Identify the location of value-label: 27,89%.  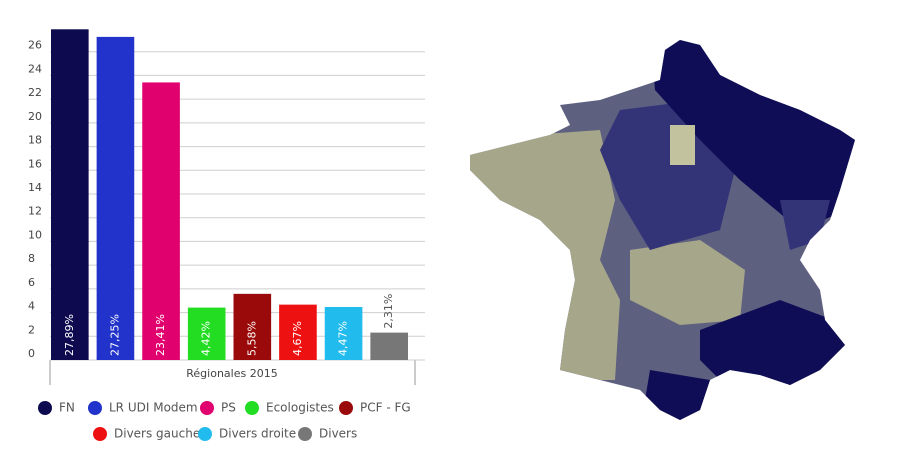
(69, 335).